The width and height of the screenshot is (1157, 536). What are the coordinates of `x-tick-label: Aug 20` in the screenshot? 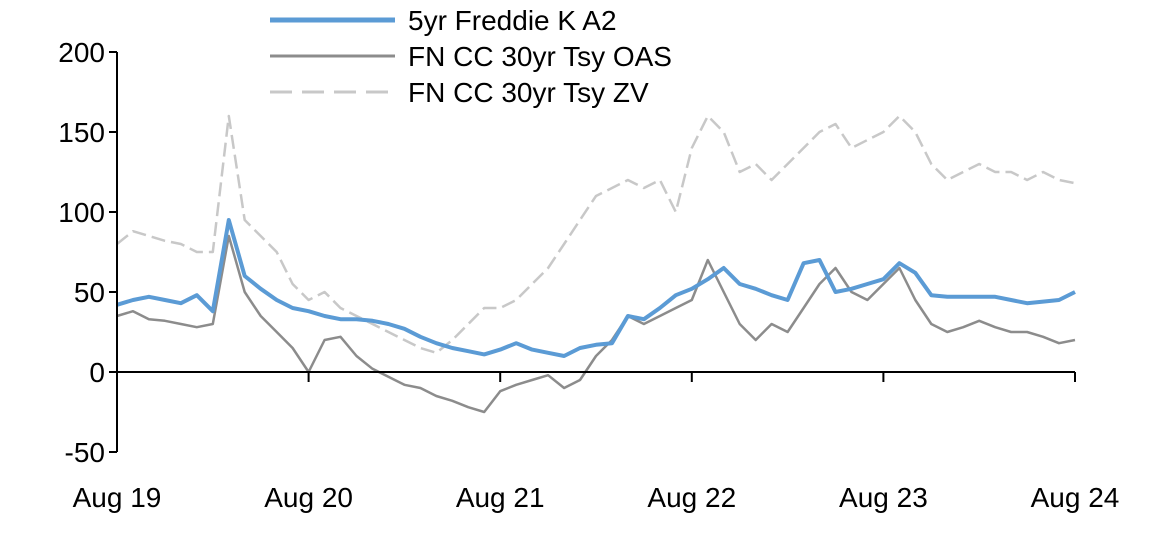 It's located at (308, 497).